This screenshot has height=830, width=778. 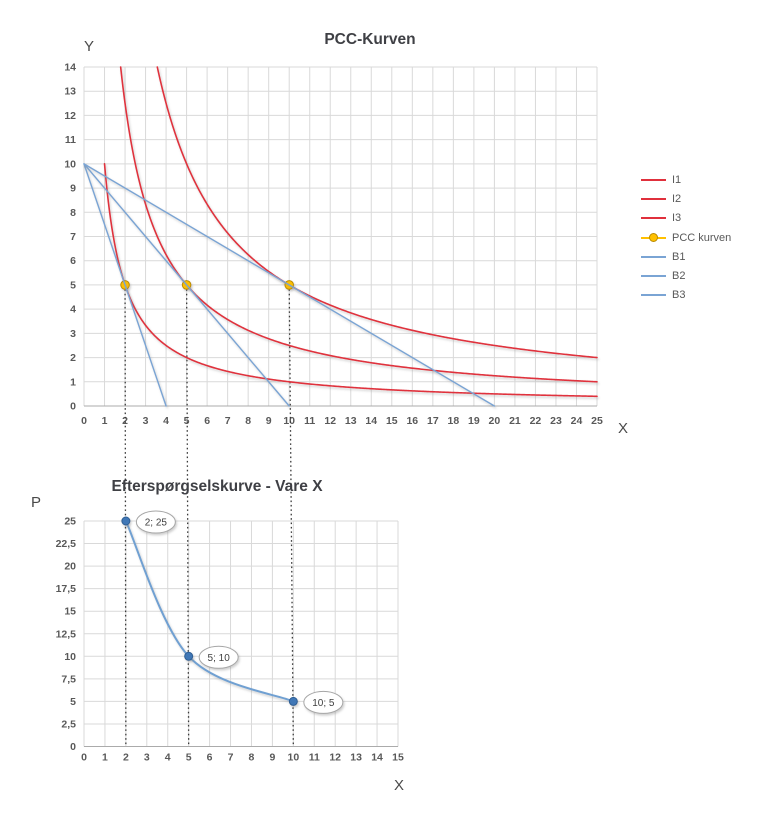 What do you see at coordinates (68, 679) in the screenshot?
I see `svg-text: 7,5` at bounding box center [68, 679].